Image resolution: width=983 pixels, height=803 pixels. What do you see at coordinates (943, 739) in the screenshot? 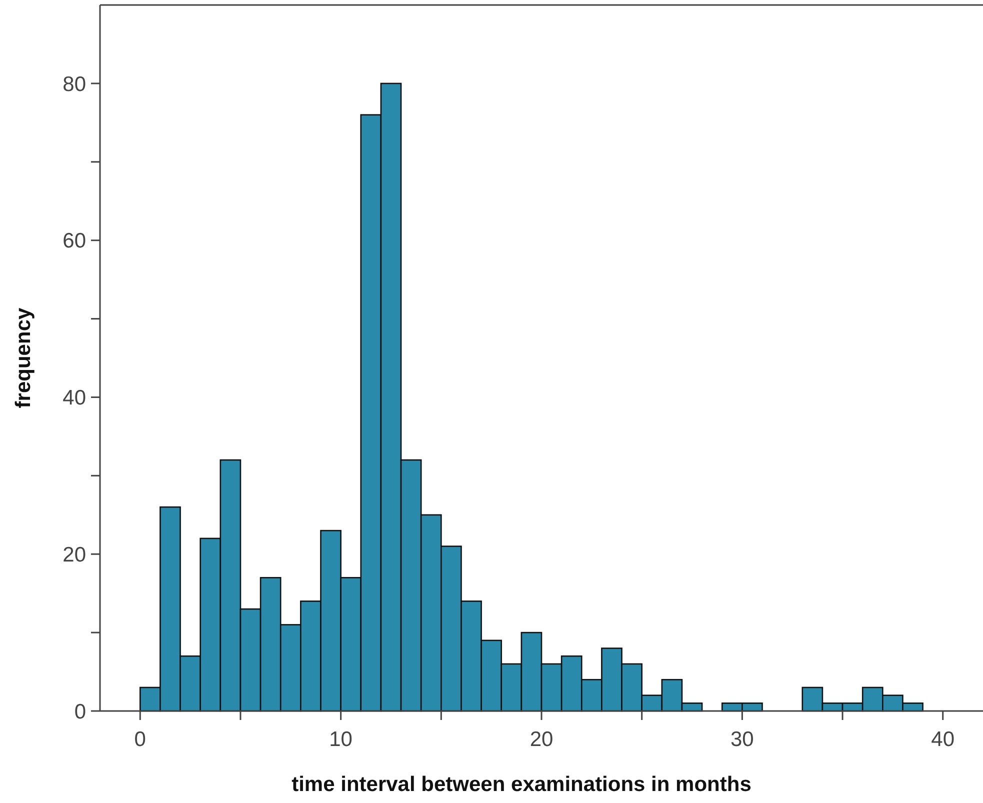
I see `x-tick-label: 40` at bounding box center [943, 739].